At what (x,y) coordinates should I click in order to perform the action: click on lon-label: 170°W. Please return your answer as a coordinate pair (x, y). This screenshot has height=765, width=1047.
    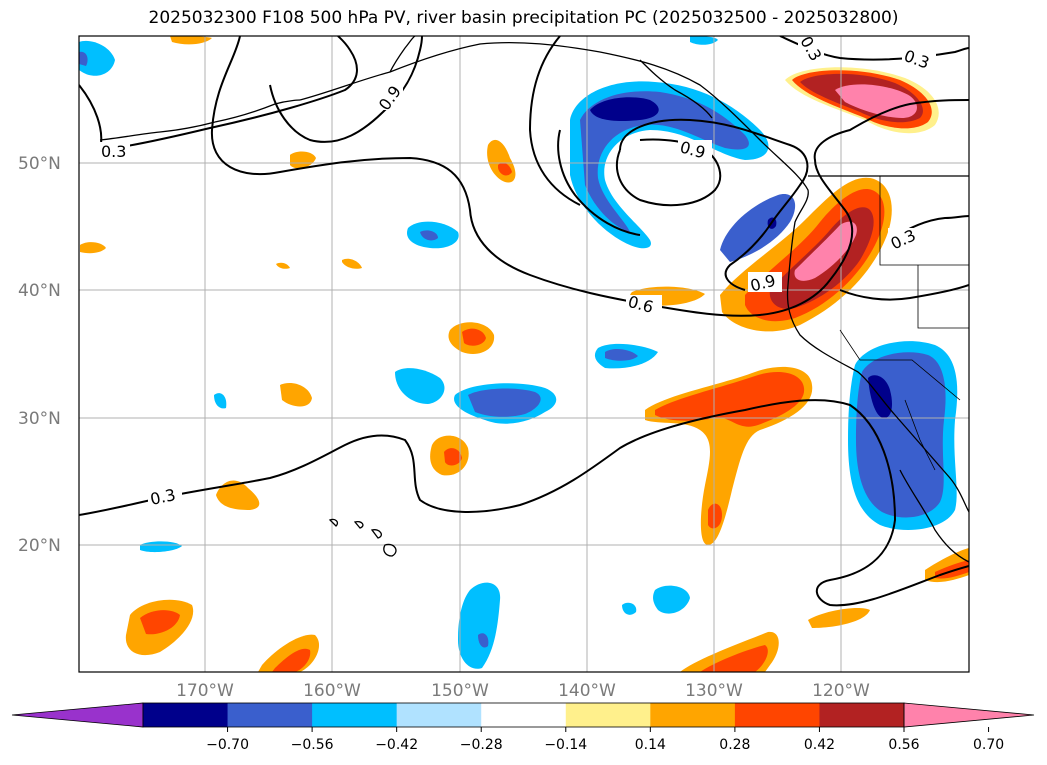
    Looking at the image, I should click on (205, 691).